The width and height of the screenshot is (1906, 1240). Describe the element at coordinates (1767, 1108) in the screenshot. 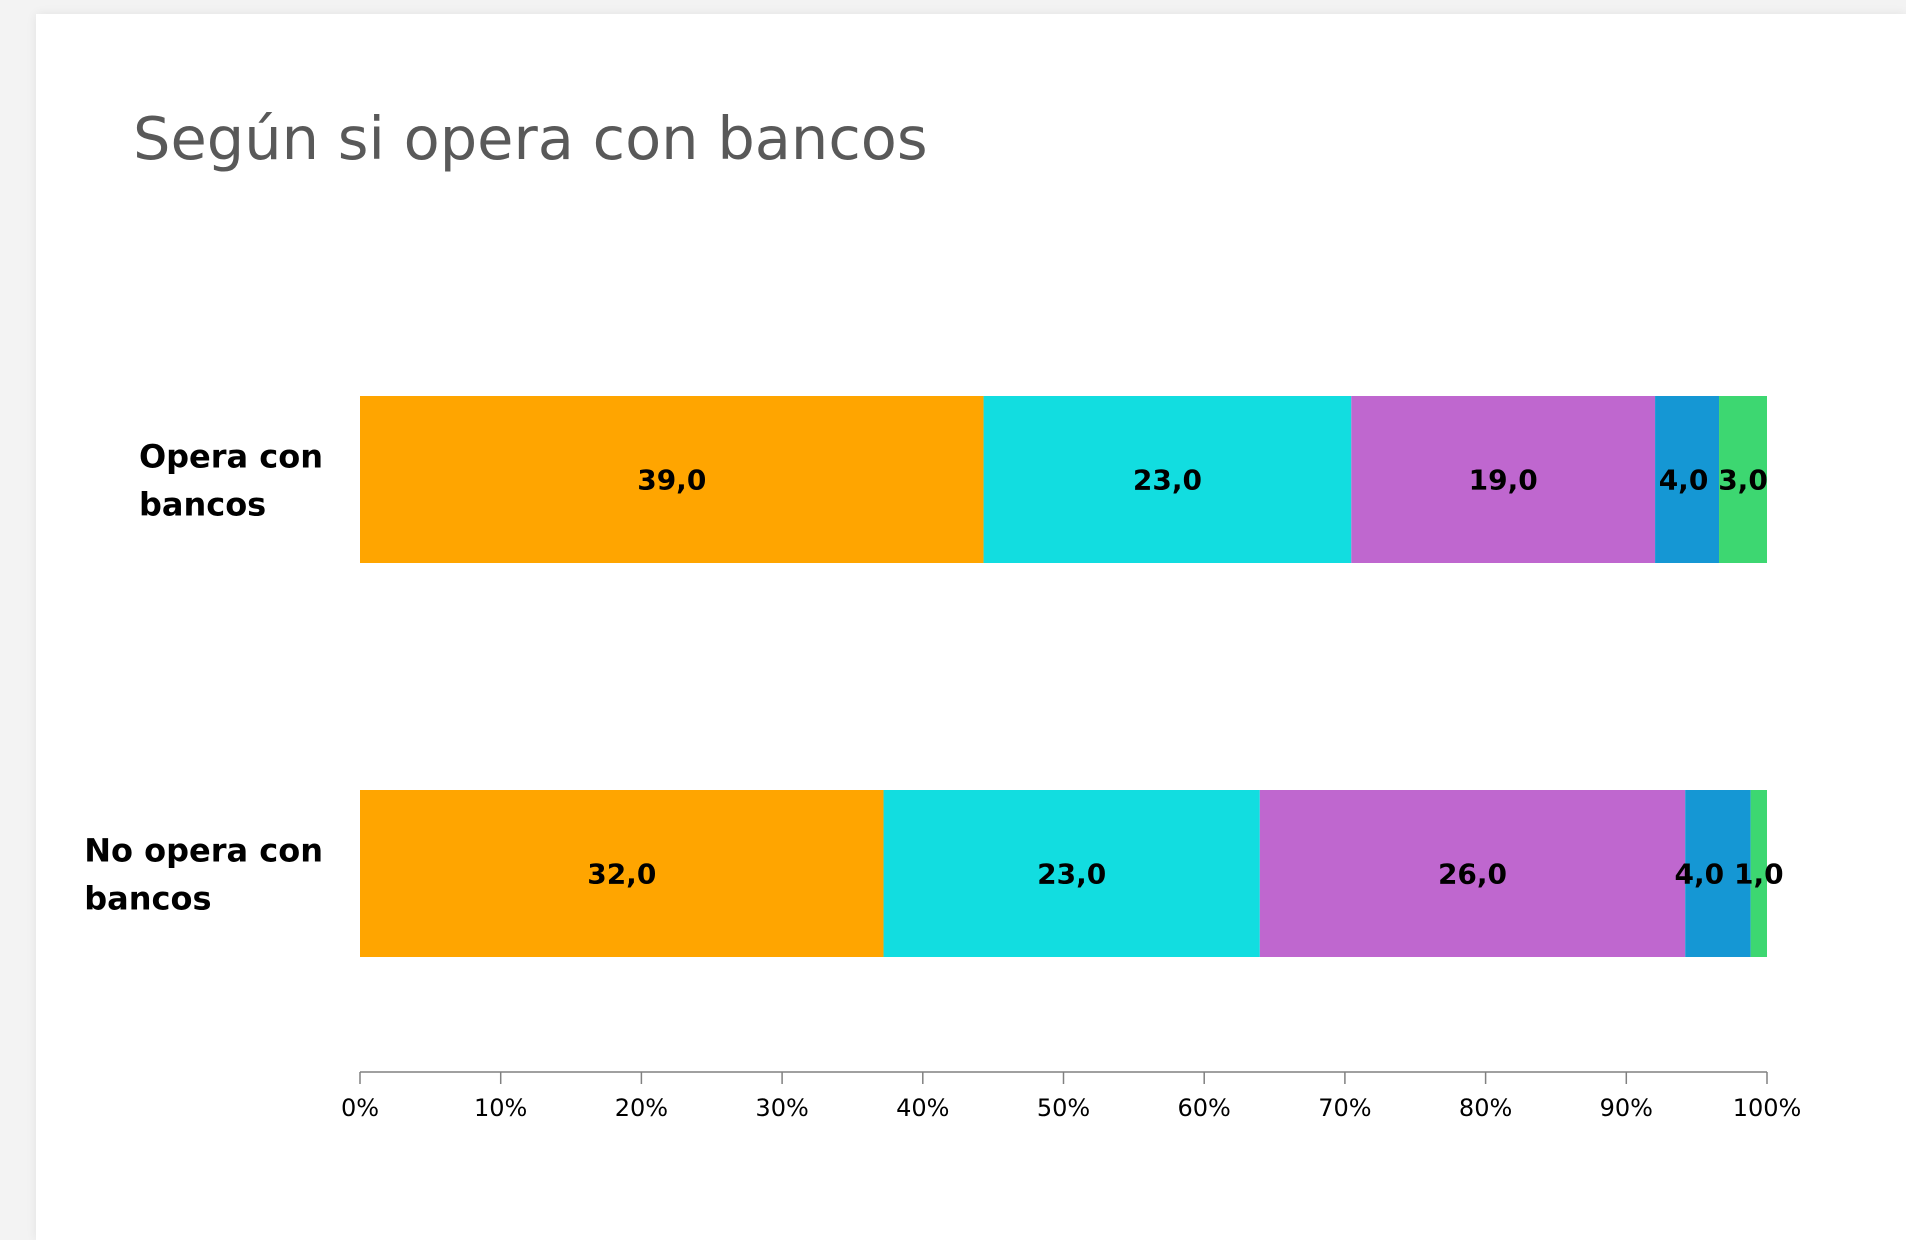

I see `x-tick-label: 100%` at that location.